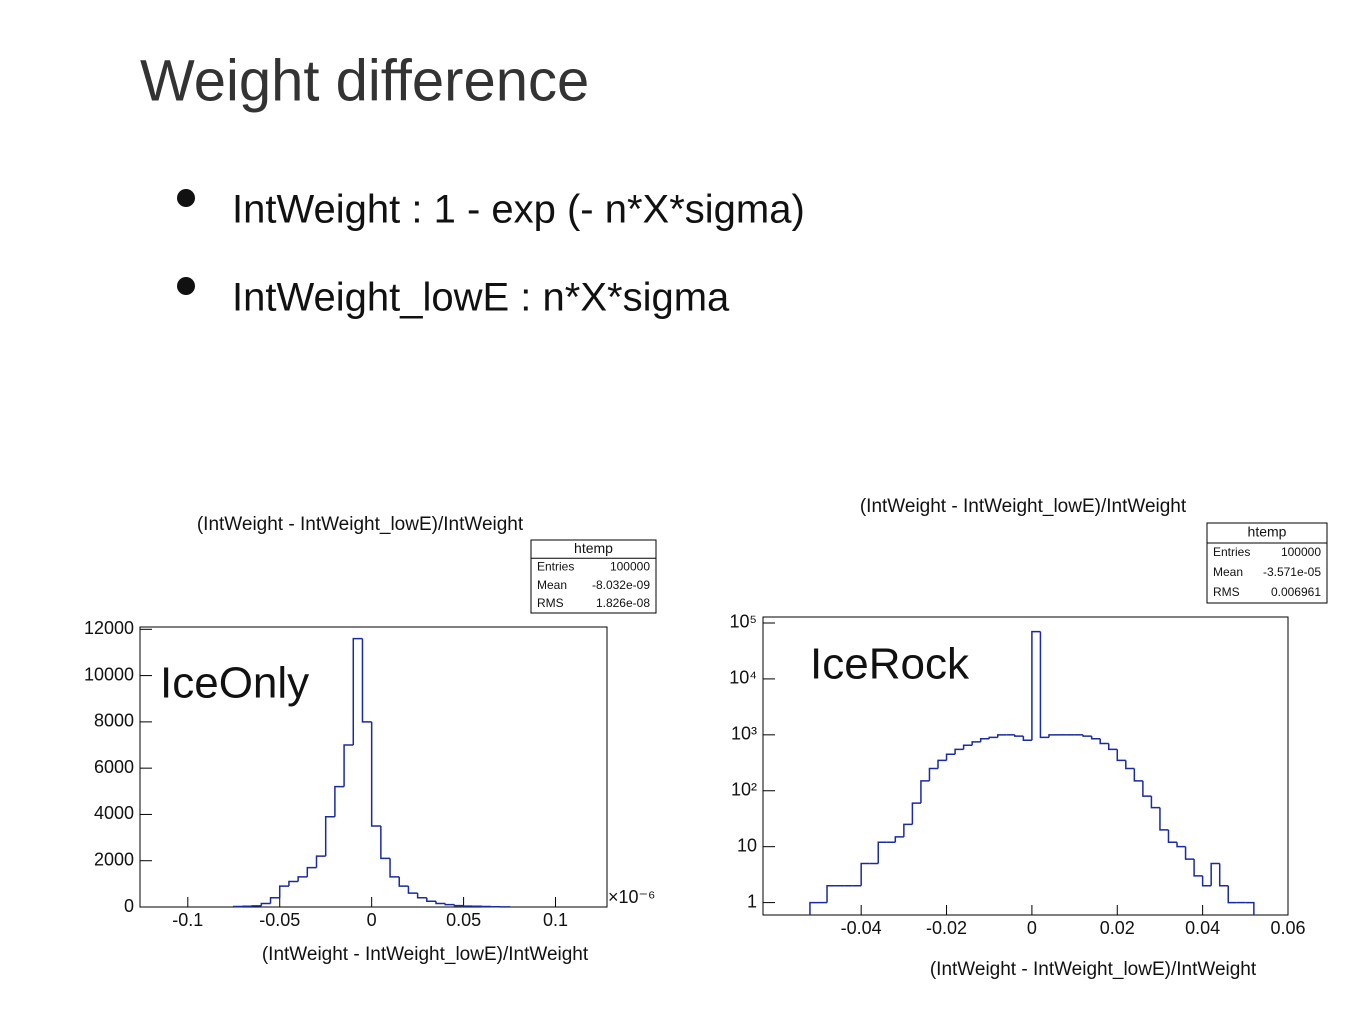 The height and width of the screenshot is (1024, 1365). Describe the element at coordinates (279, 920) in the screenshot. I see `x-tick-label: -0.05` at that location.